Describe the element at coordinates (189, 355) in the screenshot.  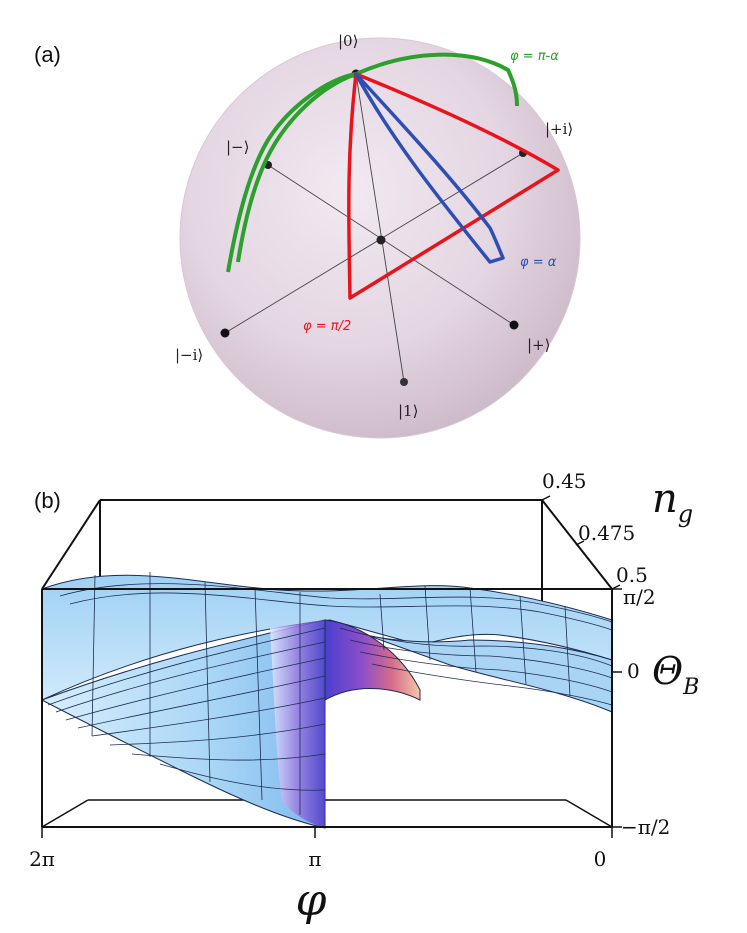
I see `label-state-minus-i: |−i⟩` at that location.